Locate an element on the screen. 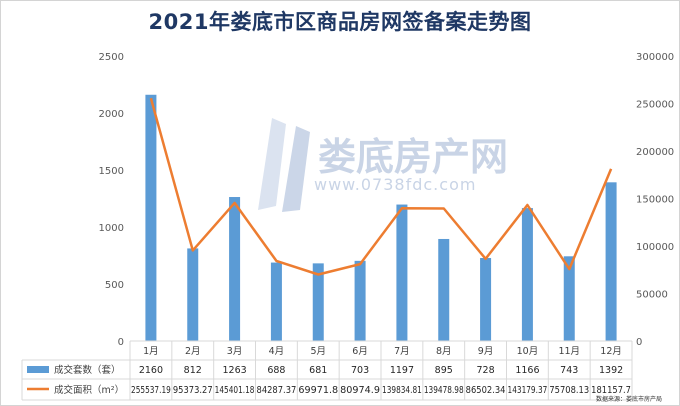  x-tick-label: 4月 is located at coordinates (277, 351).